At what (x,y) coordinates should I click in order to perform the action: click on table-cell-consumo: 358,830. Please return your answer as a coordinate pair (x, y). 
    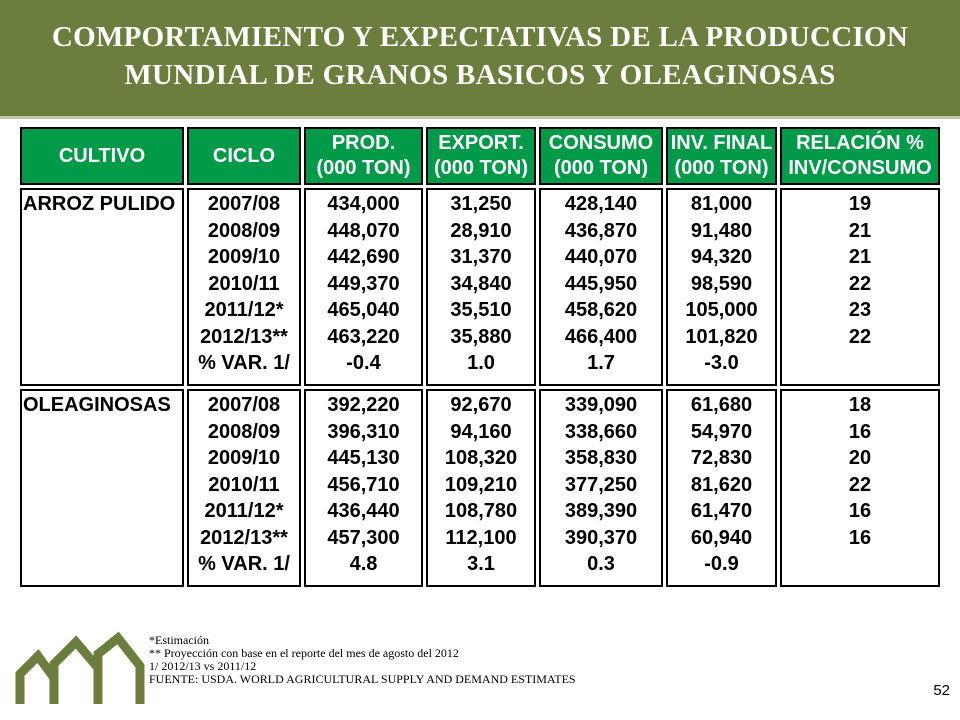
    Looking at the image, I should click on (601, 458).